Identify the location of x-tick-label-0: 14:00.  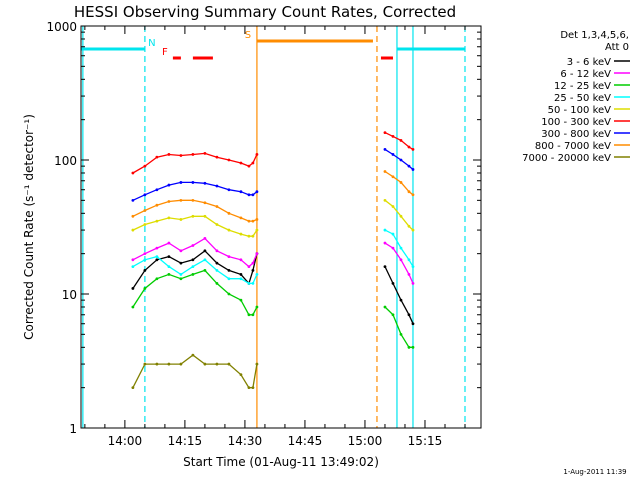
(125, 441).